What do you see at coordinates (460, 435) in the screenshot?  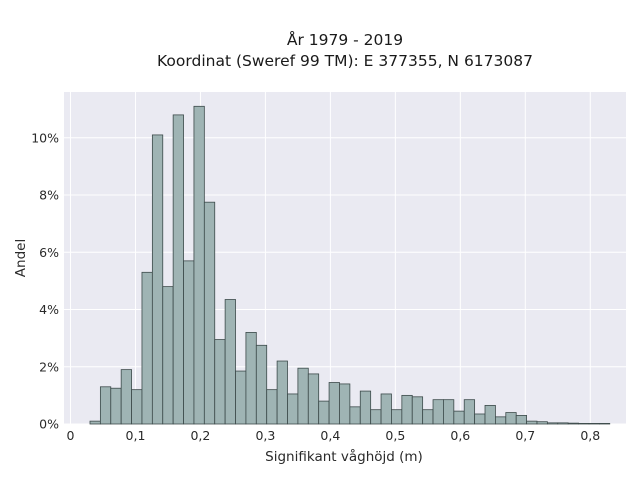 I see `x-tick-label: 0,6` at bounding box center [460, 435].